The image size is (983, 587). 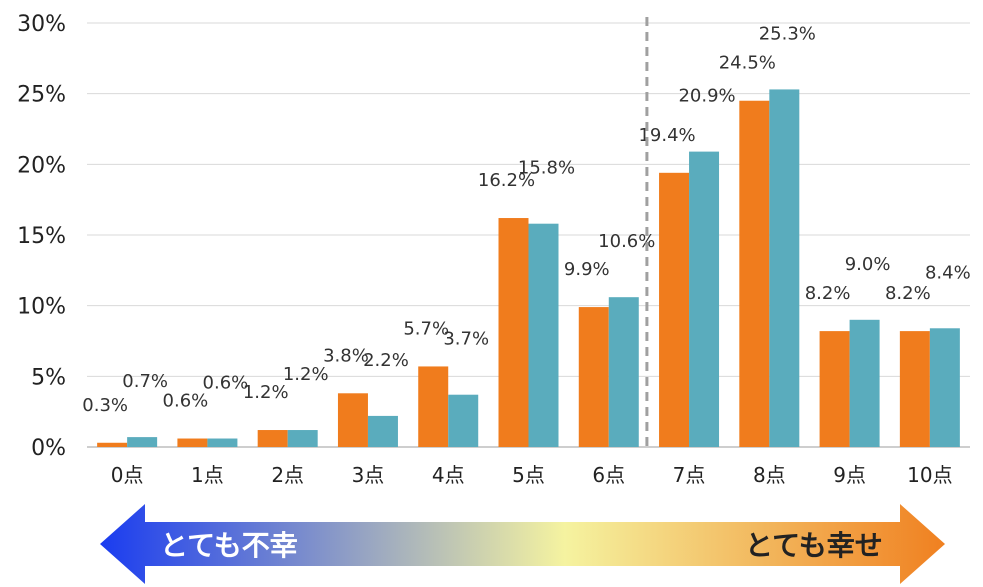 What do you see at coordinates (706, 96) in the screenshot?
I see `data-label: 20.9%` at bounding box center [706, 96].